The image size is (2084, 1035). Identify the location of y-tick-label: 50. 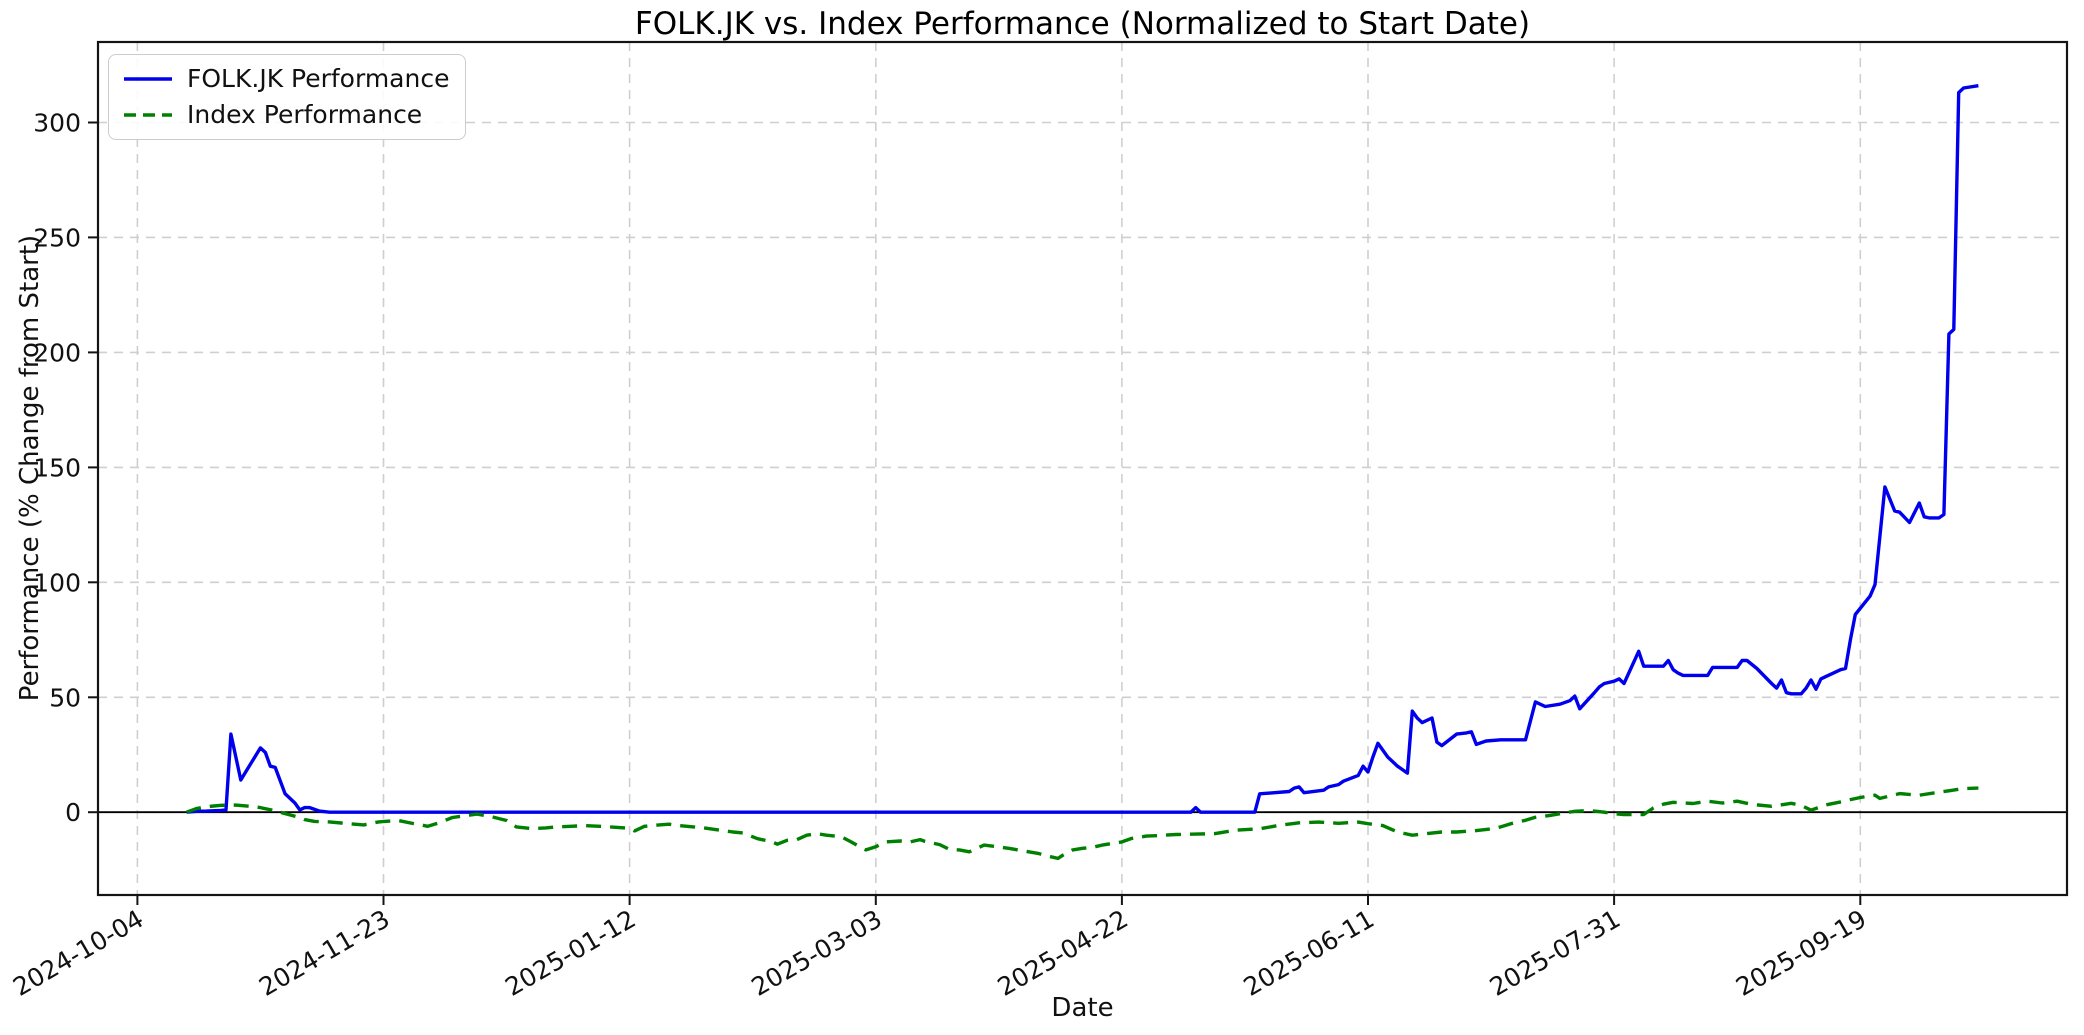
(65, 697).